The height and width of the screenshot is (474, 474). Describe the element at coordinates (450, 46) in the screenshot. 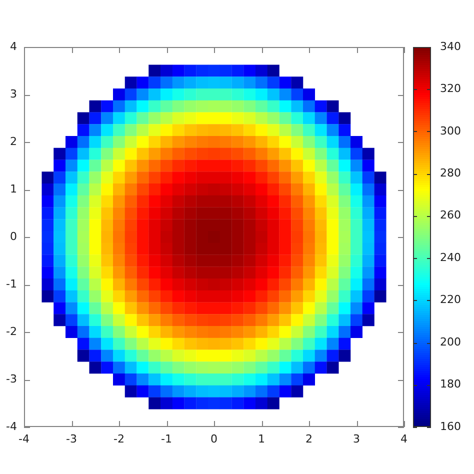

I see `color-bar-label: 340` at that location.